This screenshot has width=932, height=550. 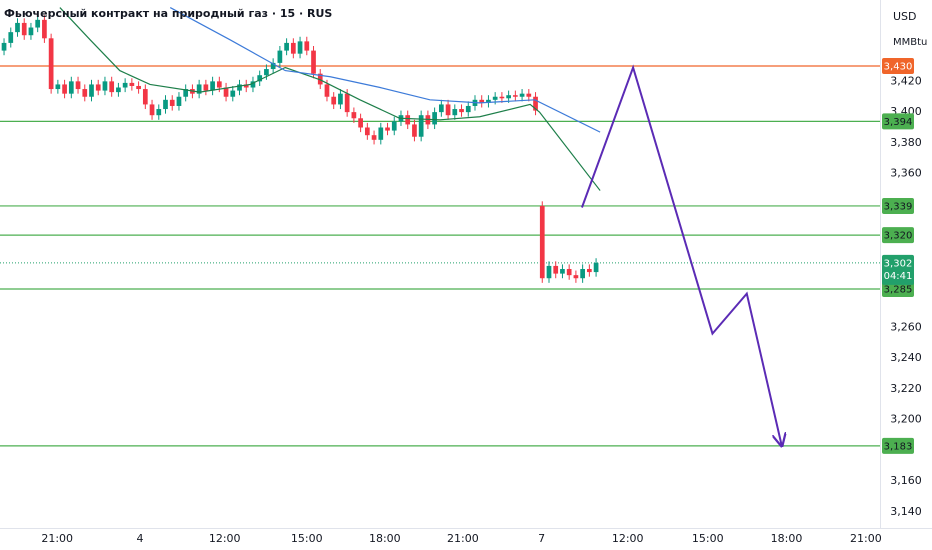 What do you see at coordinates (898, 263) in the screenshot?
I see `last-price-label: 3,302` at bounding box center [898, 263].